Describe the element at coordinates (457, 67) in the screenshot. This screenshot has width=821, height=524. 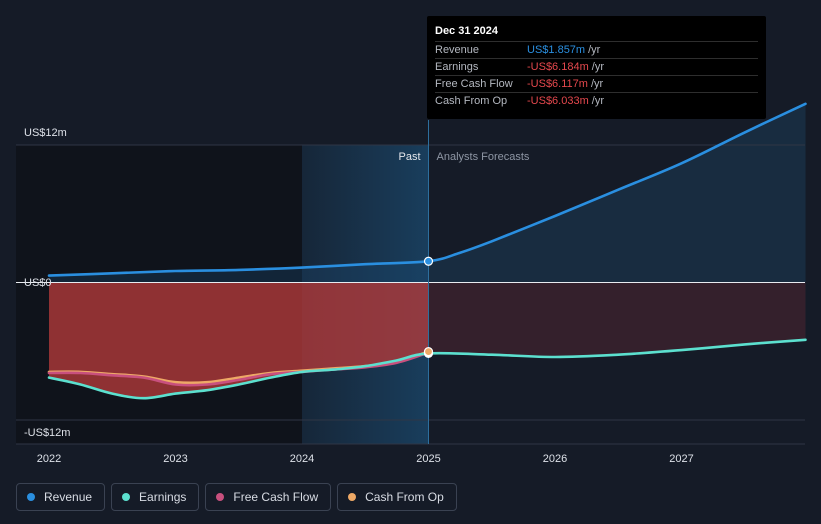
I see `tooltip-label: Earnings` at that location.